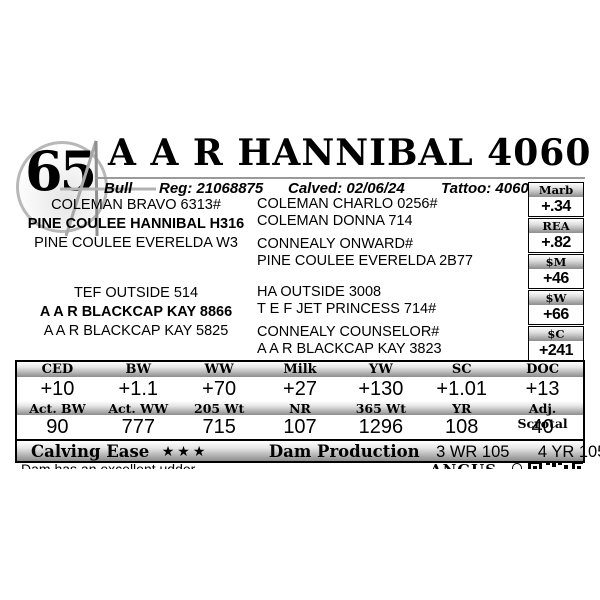  I want to click on epd-box-dollar-m: $M +46, so click(556, 271).